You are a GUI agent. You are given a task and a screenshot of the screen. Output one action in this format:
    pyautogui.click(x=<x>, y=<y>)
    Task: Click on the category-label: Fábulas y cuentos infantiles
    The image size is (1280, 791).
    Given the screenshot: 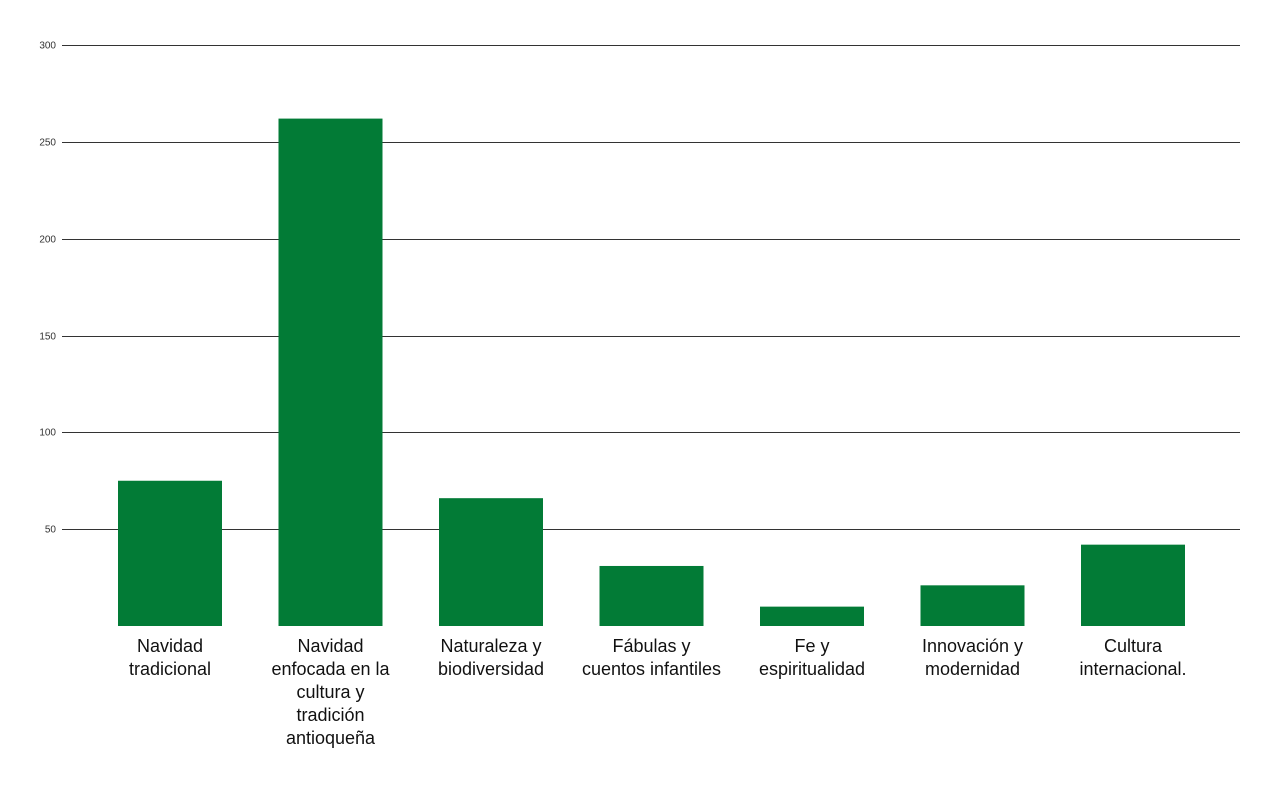 What is the action you would take?
    pyautogui.click(x=651, y=657)
    